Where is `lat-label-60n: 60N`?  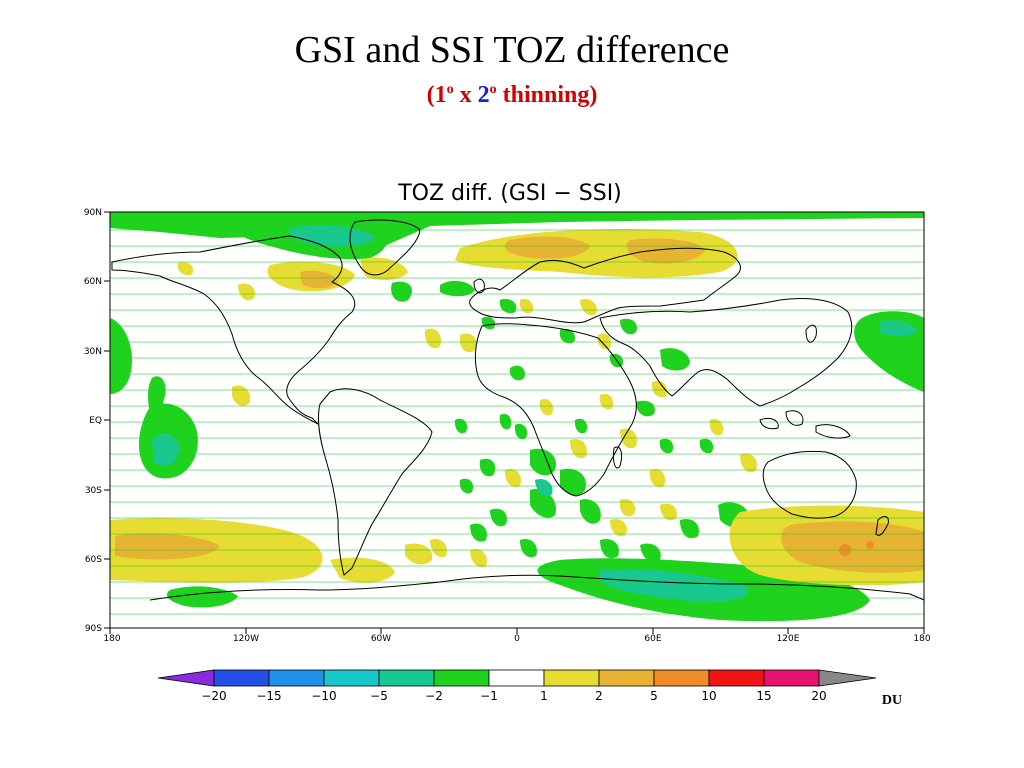 lat-label-60n: 60N is located at coordinates (93, 282).